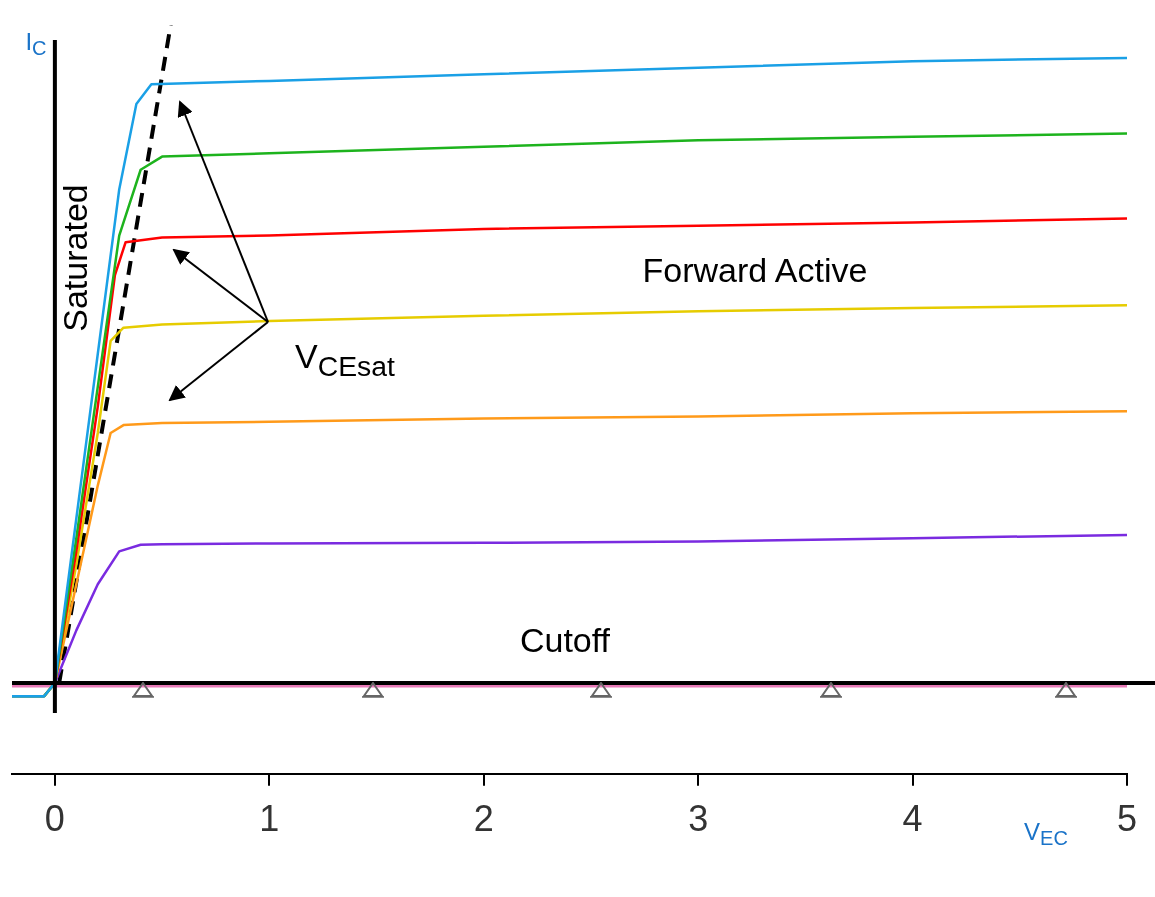 Image resolution: width=1155 pixels, height=897 pixels. I want to click on x-tick-label: 3, so click(698, 819).